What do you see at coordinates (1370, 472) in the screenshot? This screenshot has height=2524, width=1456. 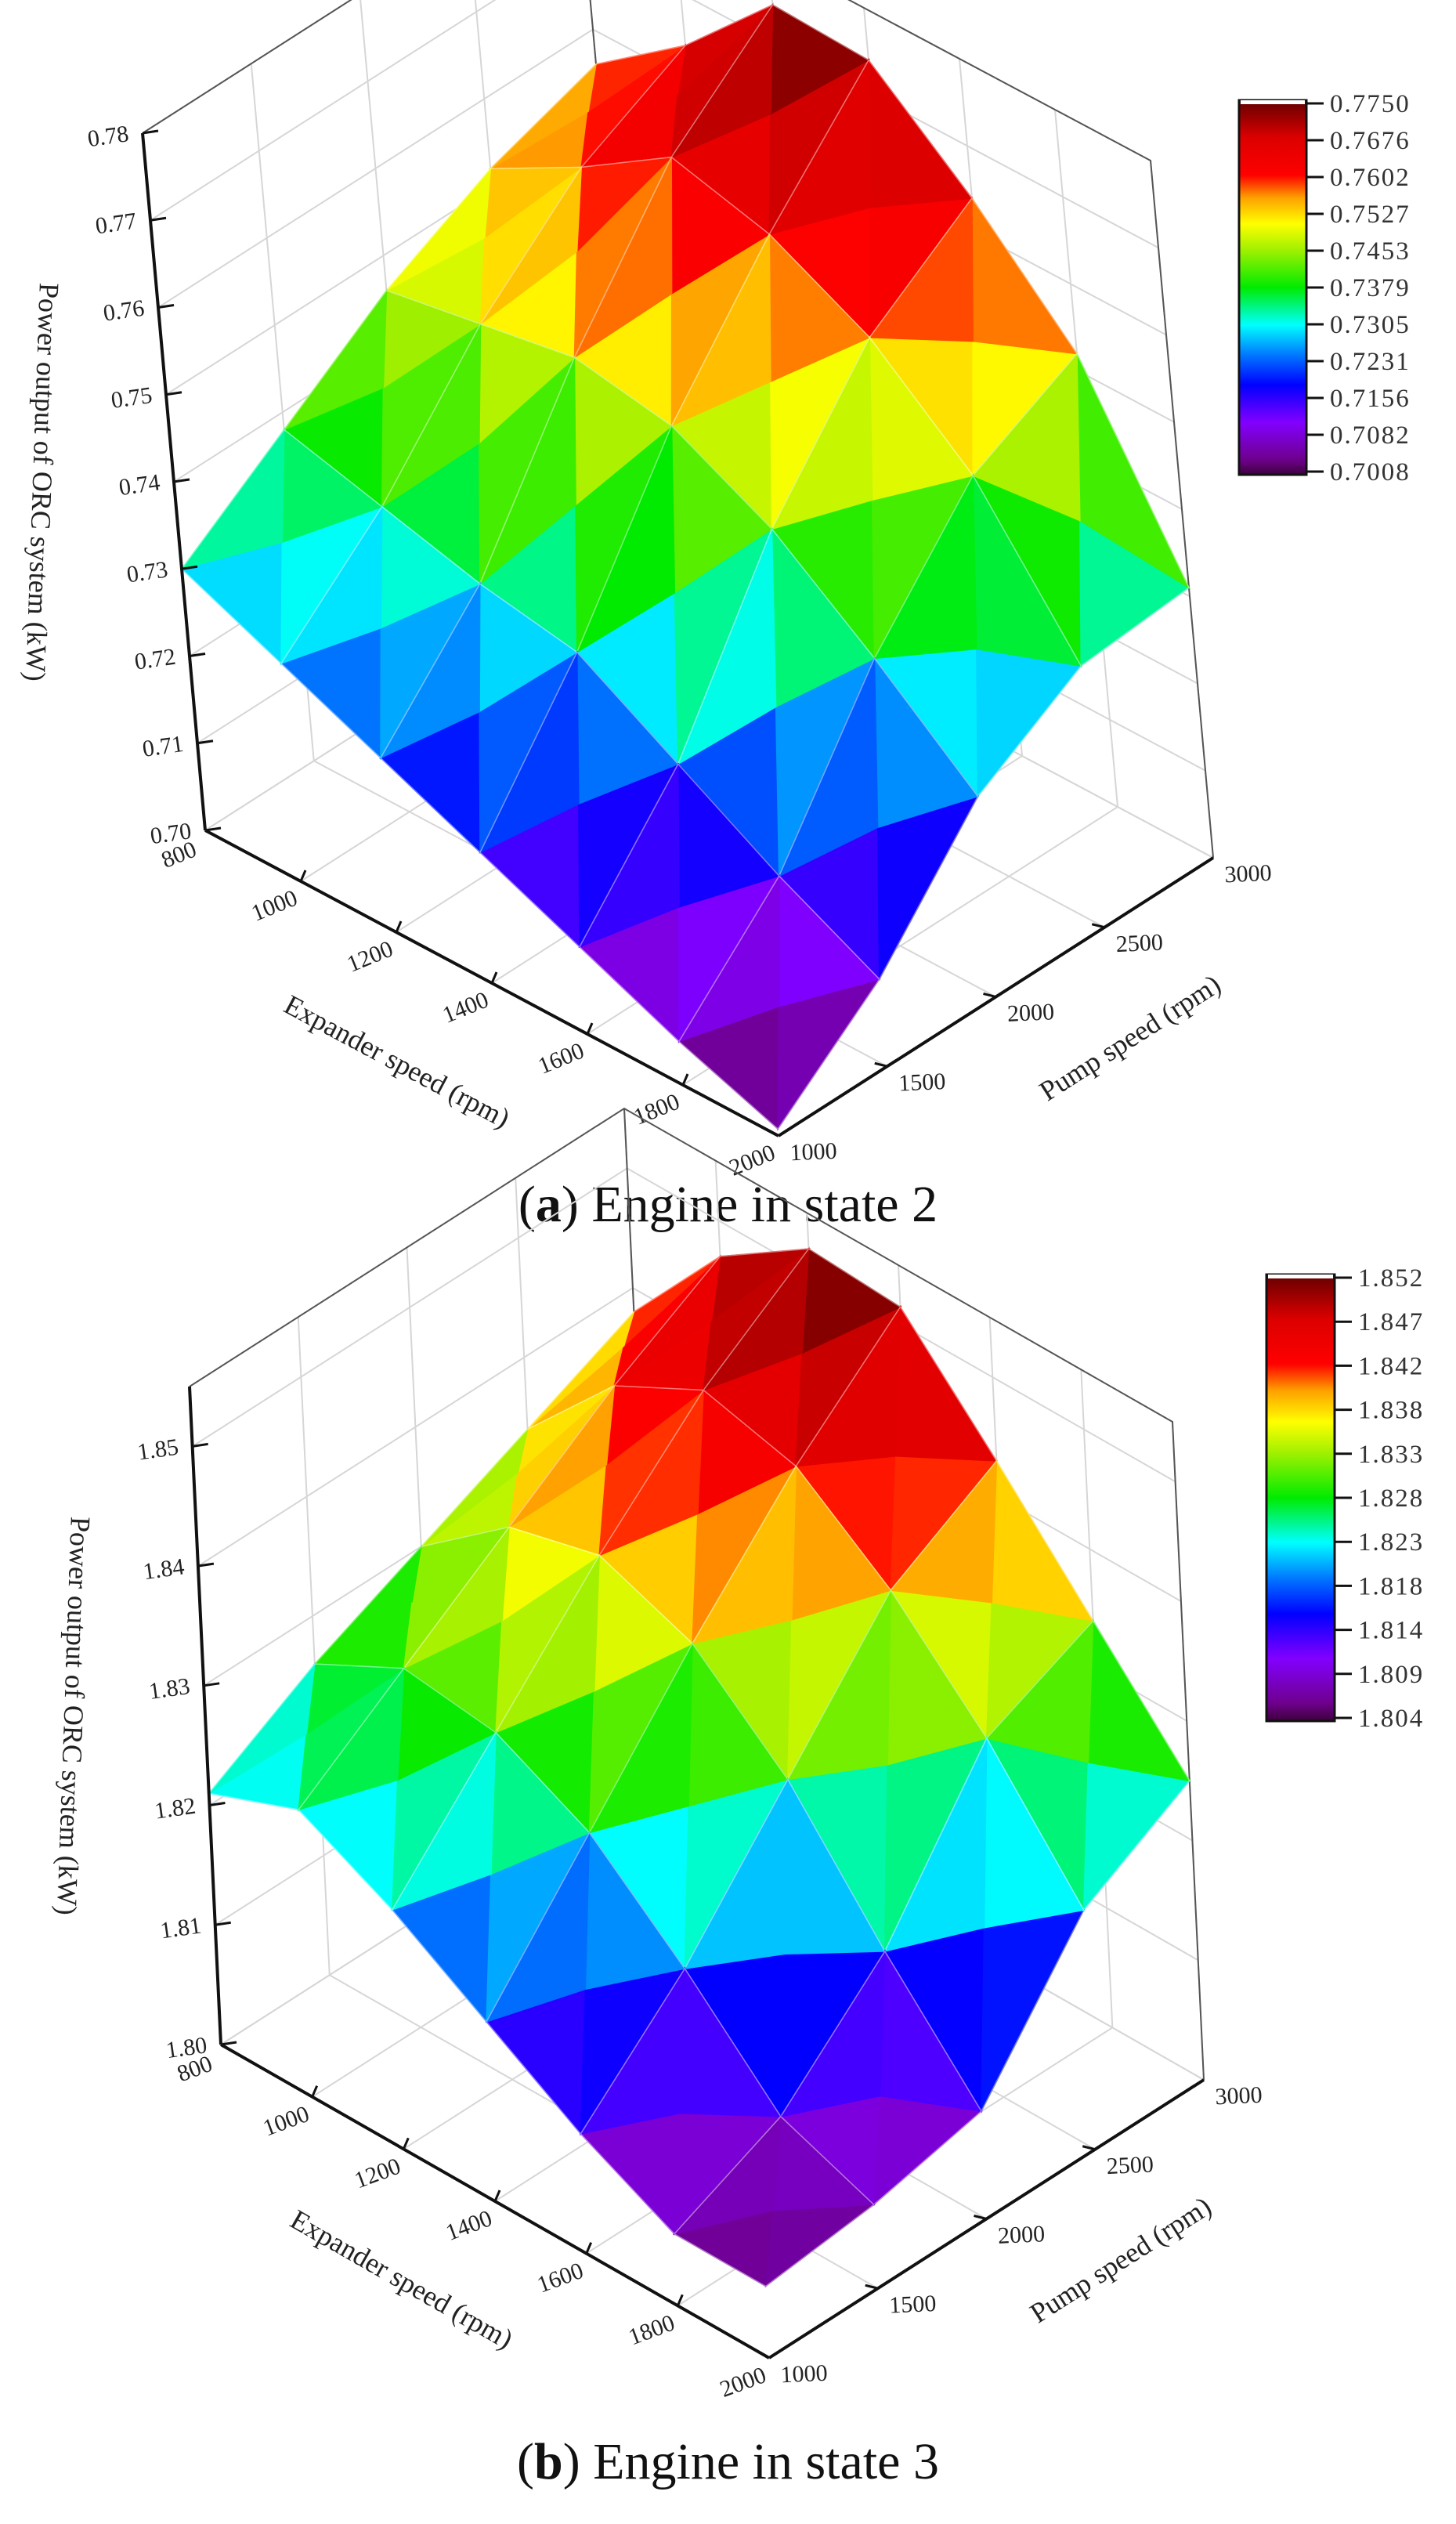 I see `colorbar-tick-label: 0.7008` at bounding box center [1370, 472].